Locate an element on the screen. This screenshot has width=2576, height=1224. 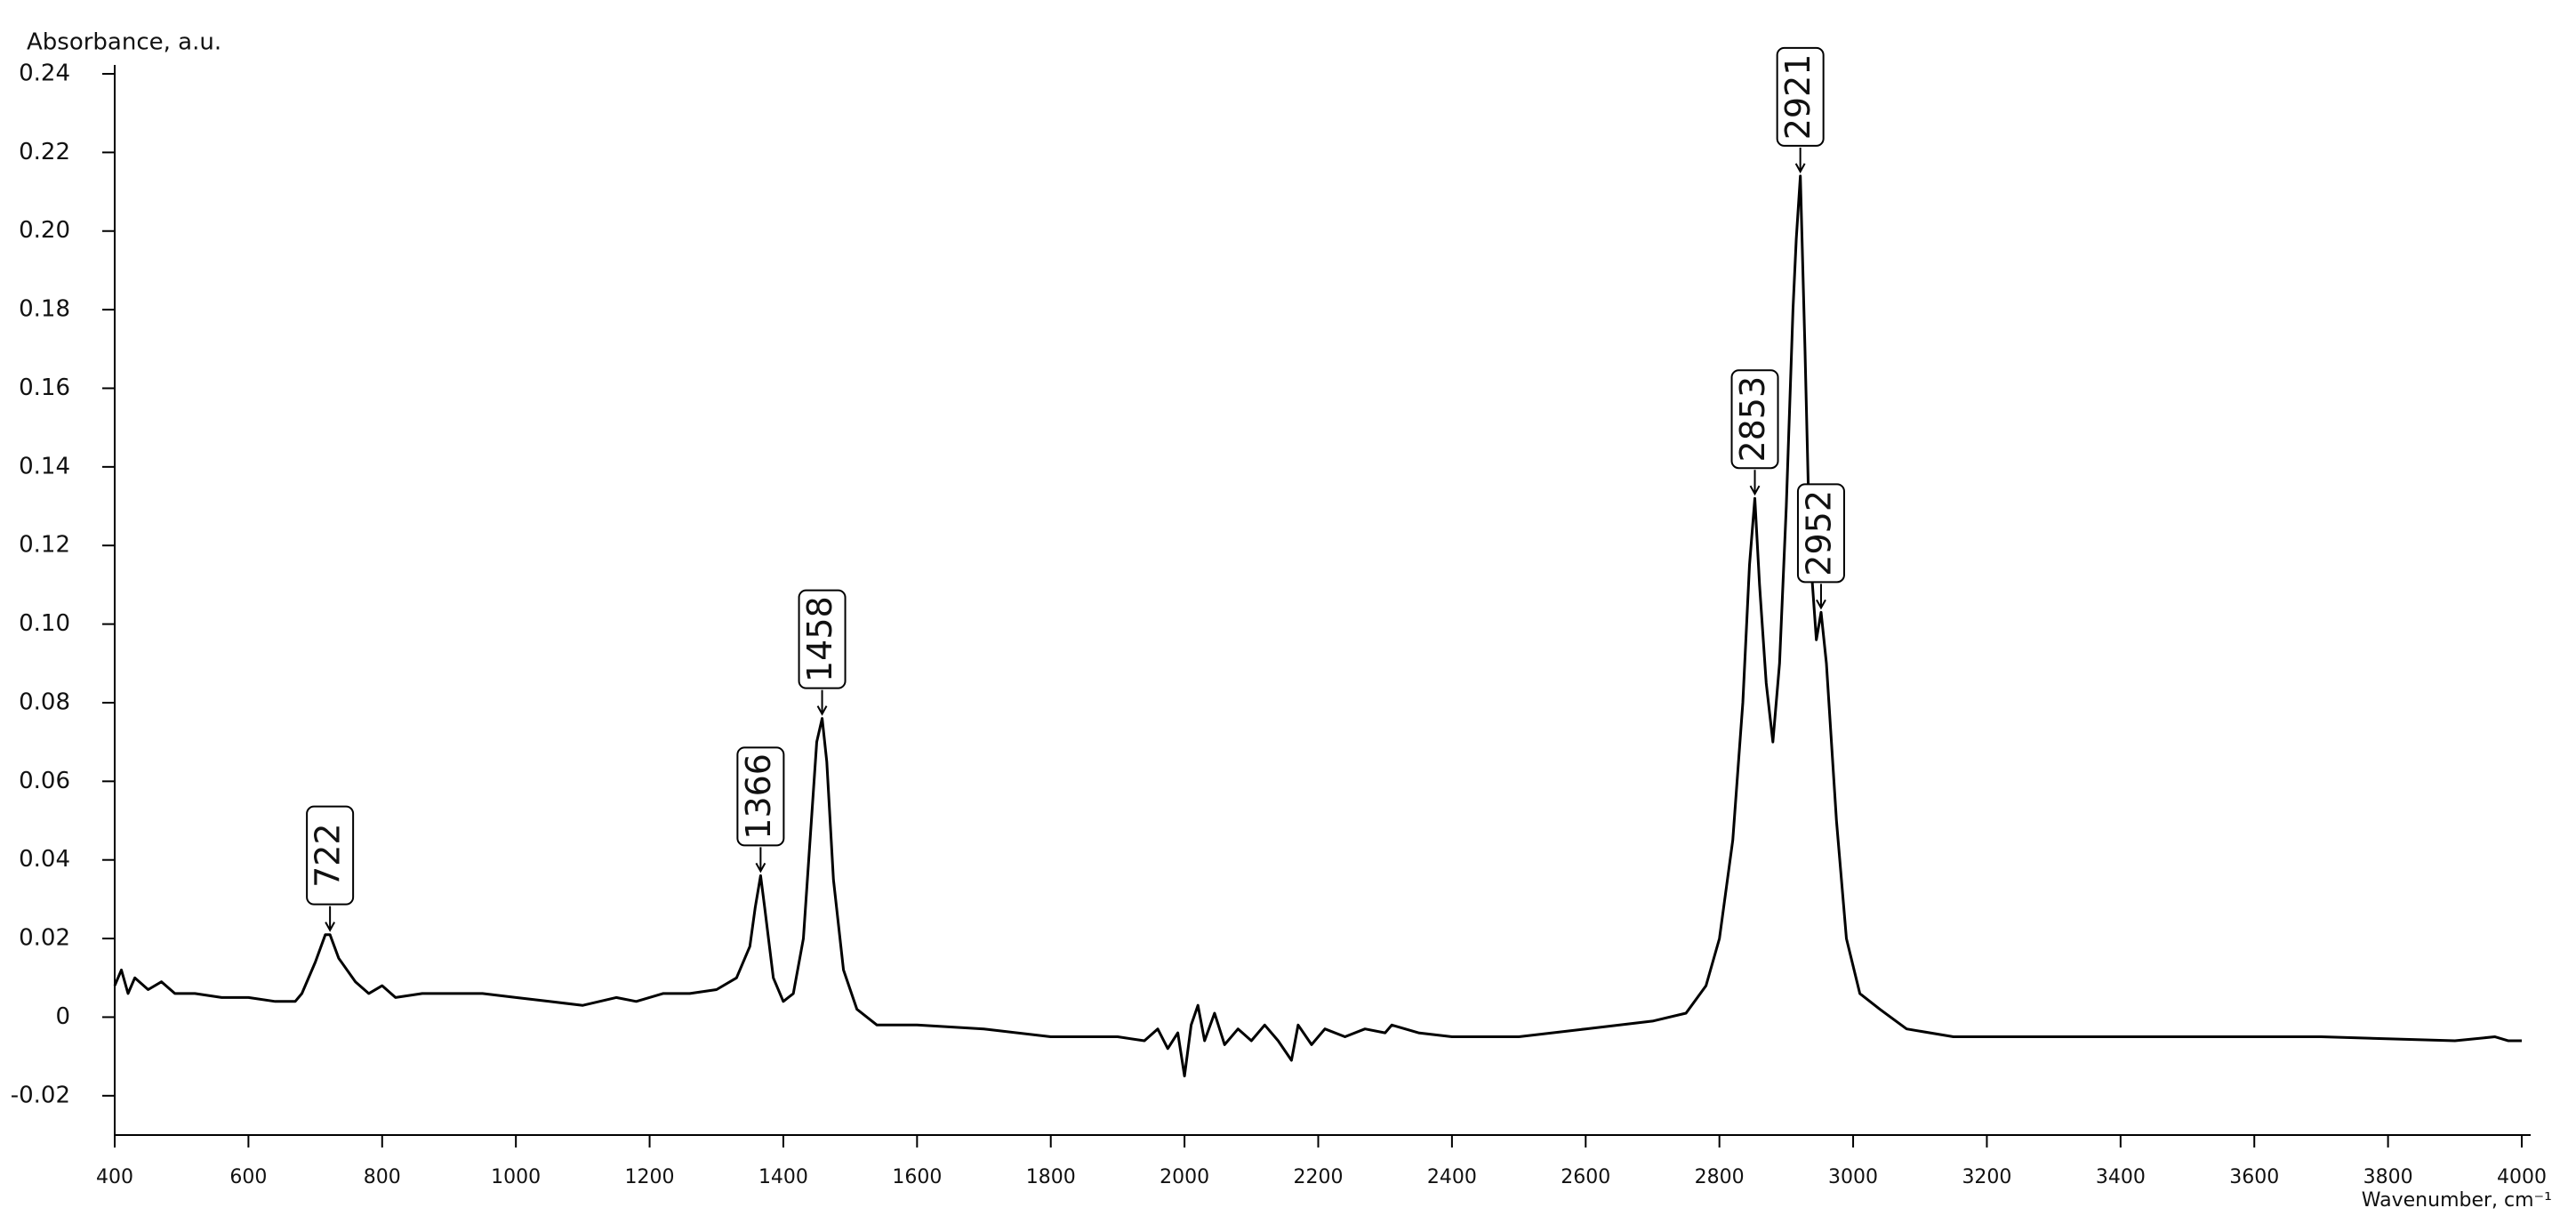
x-tick-label: 2800 is located at coordinates (1720, 1177).